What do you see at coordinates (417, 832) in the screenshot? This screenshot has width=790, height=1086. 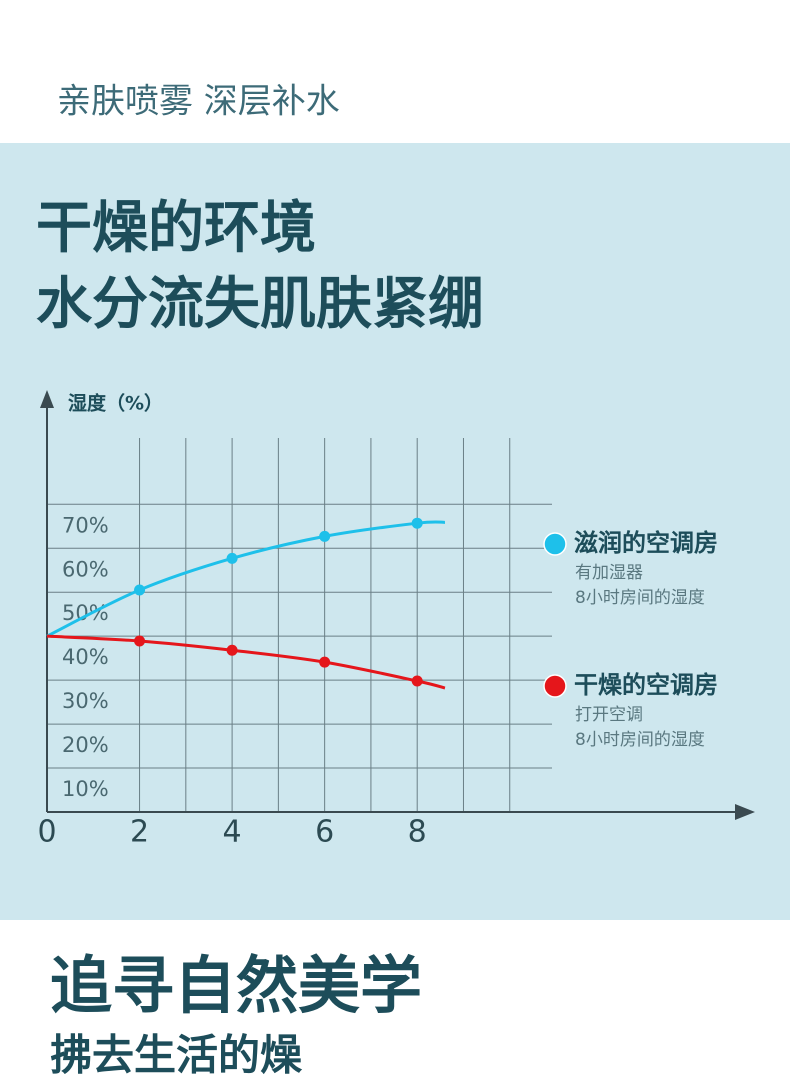 I see `x-tick-label: 8` at bounding box center [417, 832].